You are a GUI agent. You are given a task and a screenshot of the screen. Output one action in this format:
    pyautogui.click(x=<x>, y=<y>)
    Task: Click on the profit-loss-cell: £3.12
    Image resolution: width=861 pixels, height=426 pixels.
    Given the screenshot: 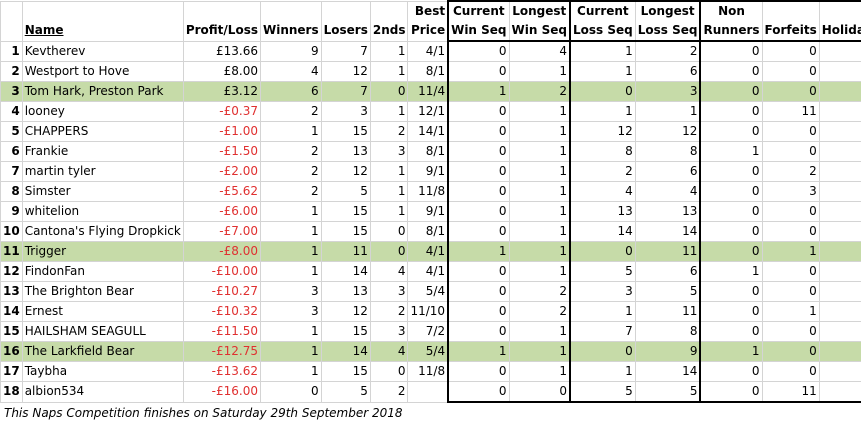 What is the action you would take?
    pyautogui.click(x=221, y=91)
    